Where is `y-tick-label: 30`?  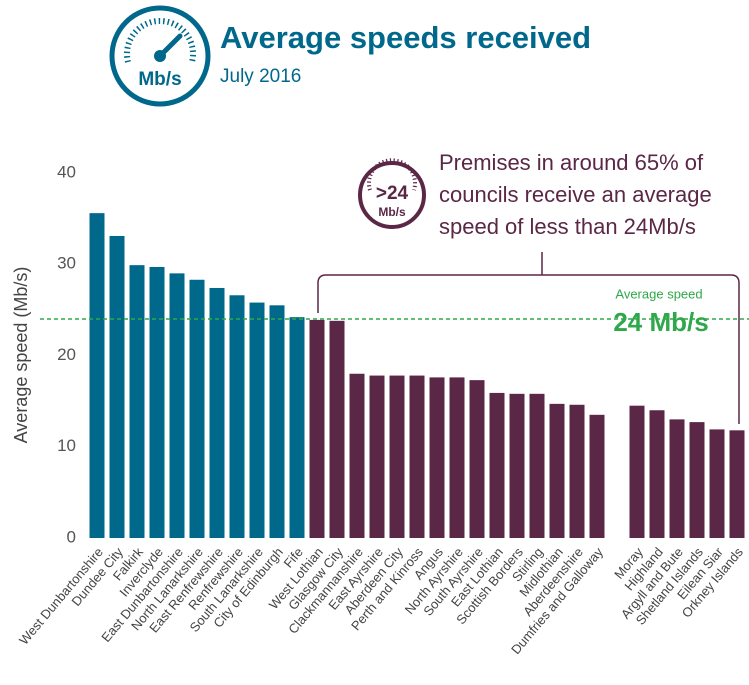
y-tick-label: 30 is located at coordinates (66, 263).